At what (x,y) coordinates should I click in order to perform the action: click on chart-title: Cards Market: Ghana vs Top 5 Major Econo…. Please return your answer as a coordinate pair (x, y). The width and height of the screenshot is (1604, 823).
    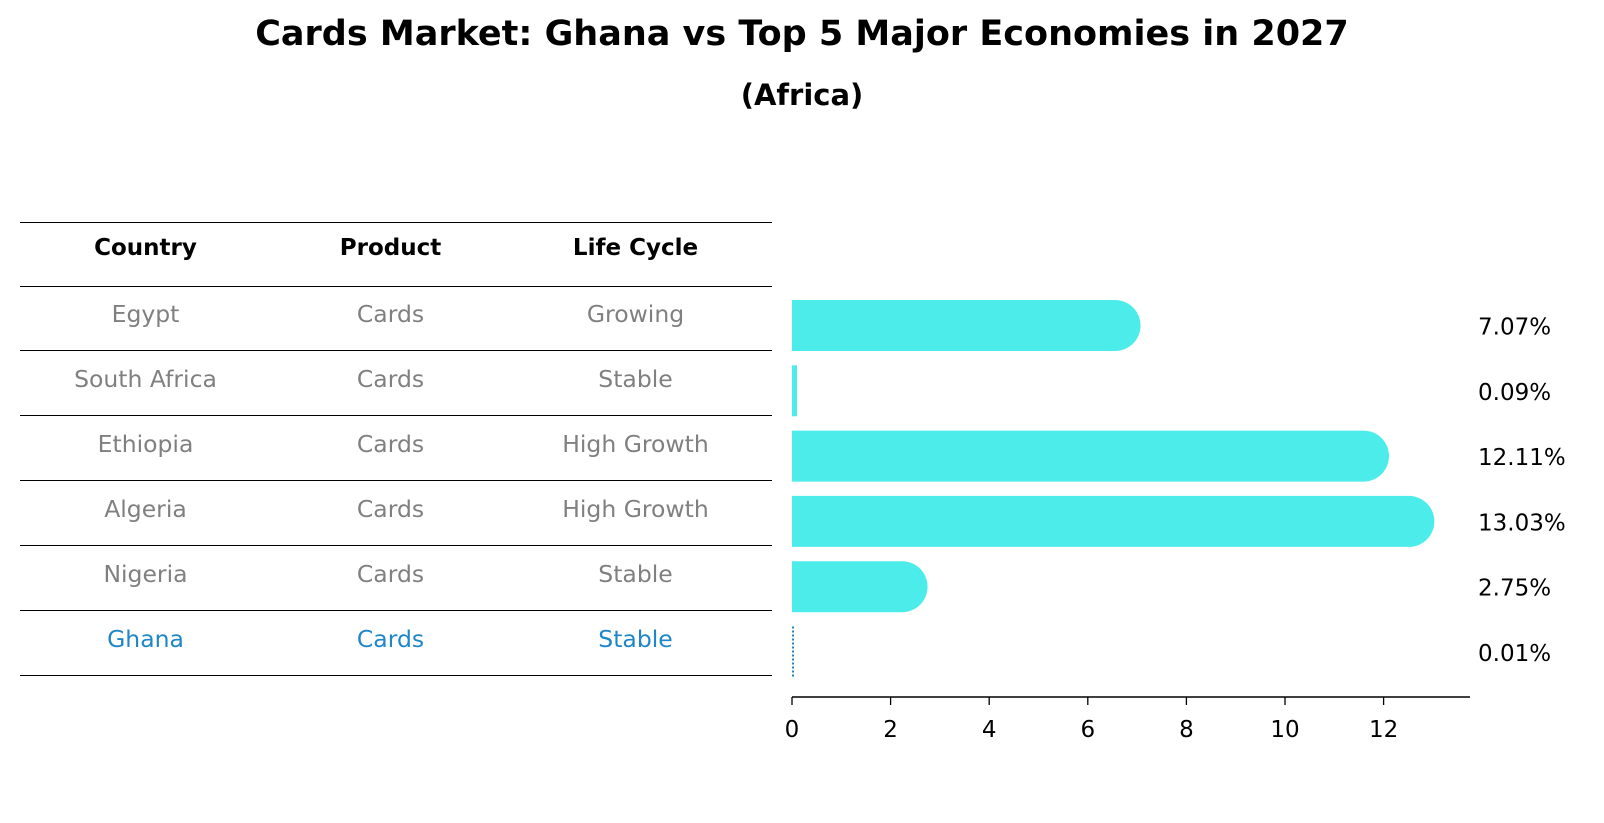
    Looking at the image, I should click on (802, 34).